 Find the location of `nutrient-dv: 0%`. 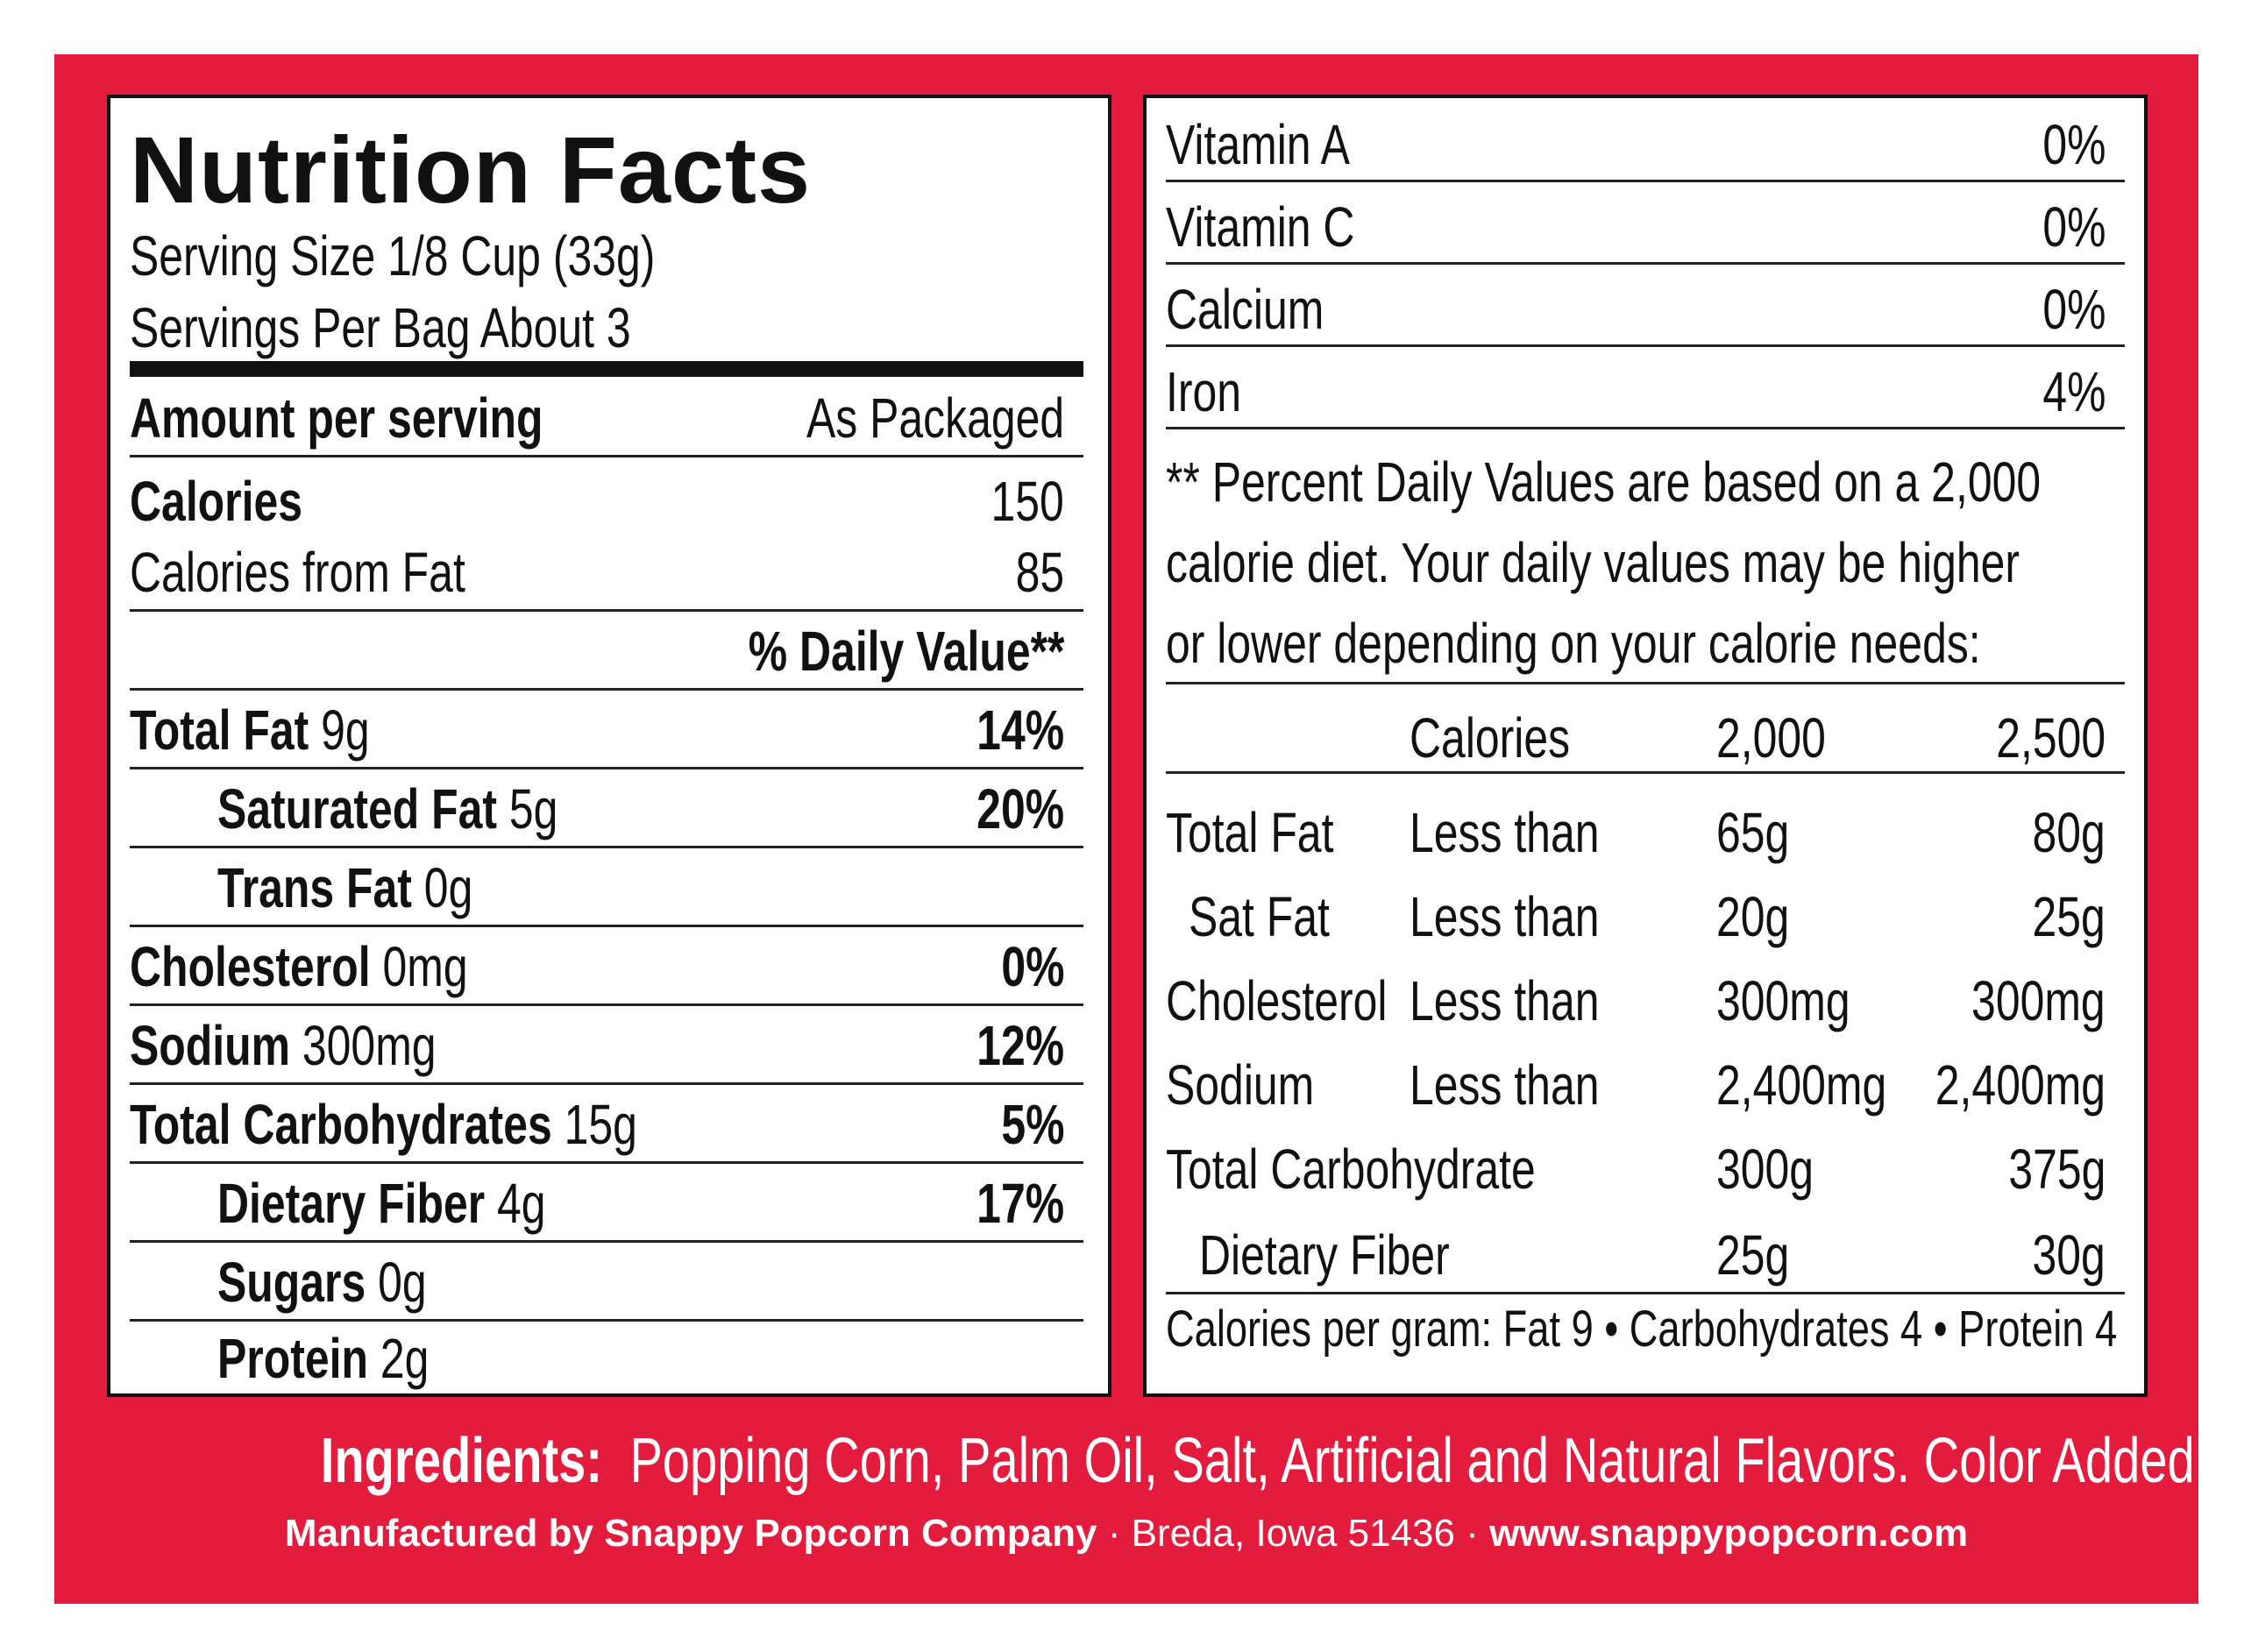

nutrient-dv: 0% is located at coordinates (1032, 966).